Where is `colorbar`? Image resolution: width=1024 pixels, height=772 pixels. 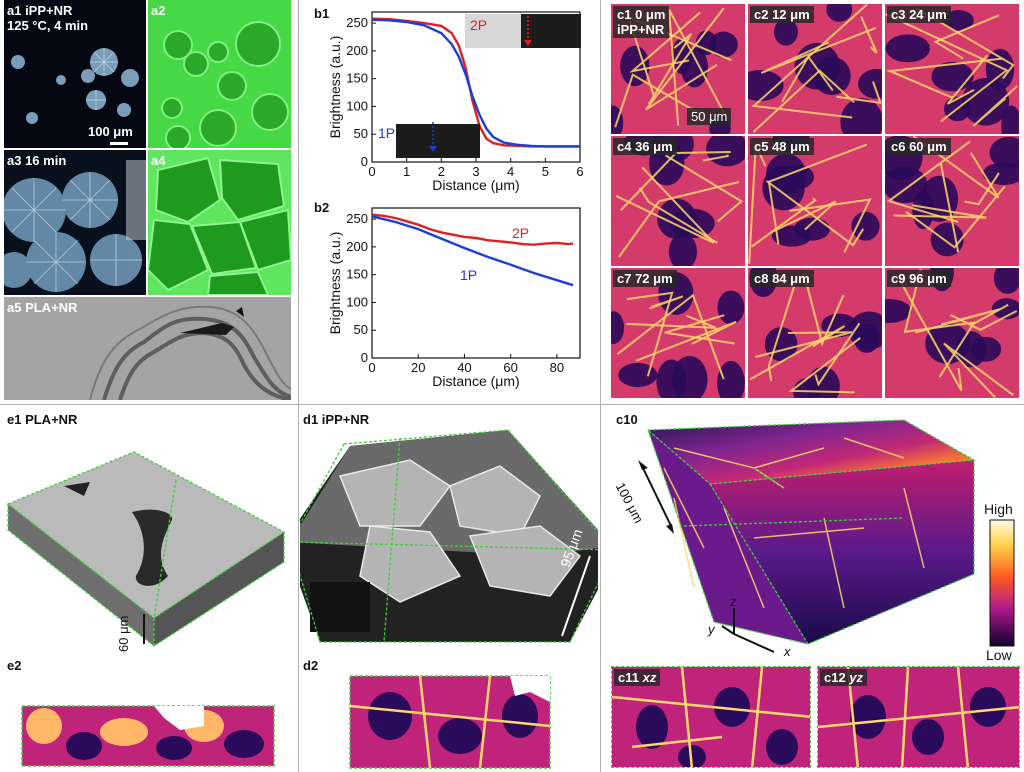 colorbar is located at coordinates (1002, 583).